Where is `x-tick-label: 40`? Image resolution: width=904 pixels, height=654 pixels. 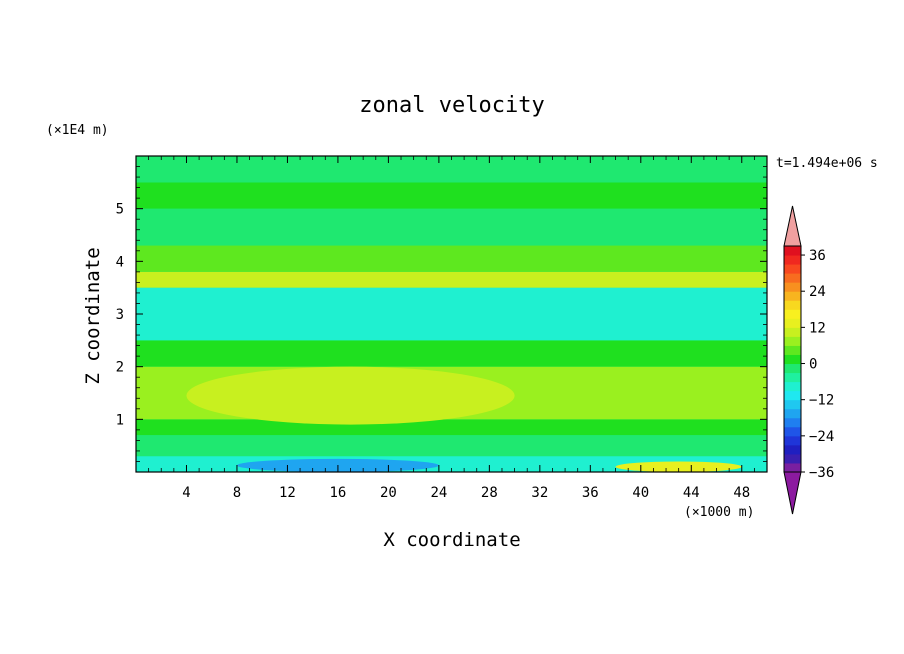 x-tick-label: 40 is located at coordinates (640, 493).